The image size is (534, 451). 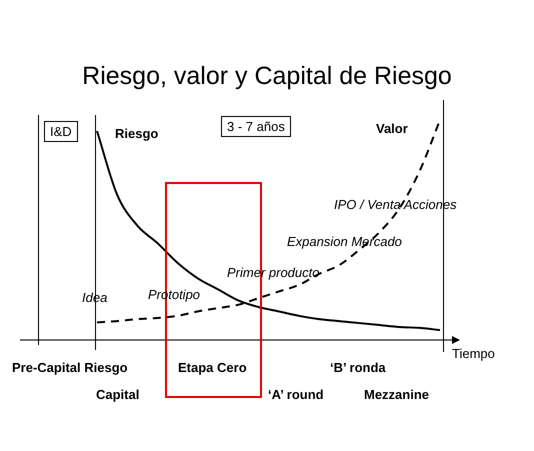 What do you see at coordinates (70, 367) in the screenshot?
I see `text: Pre-Capital Riesgo` at bounding box center [70, 367].